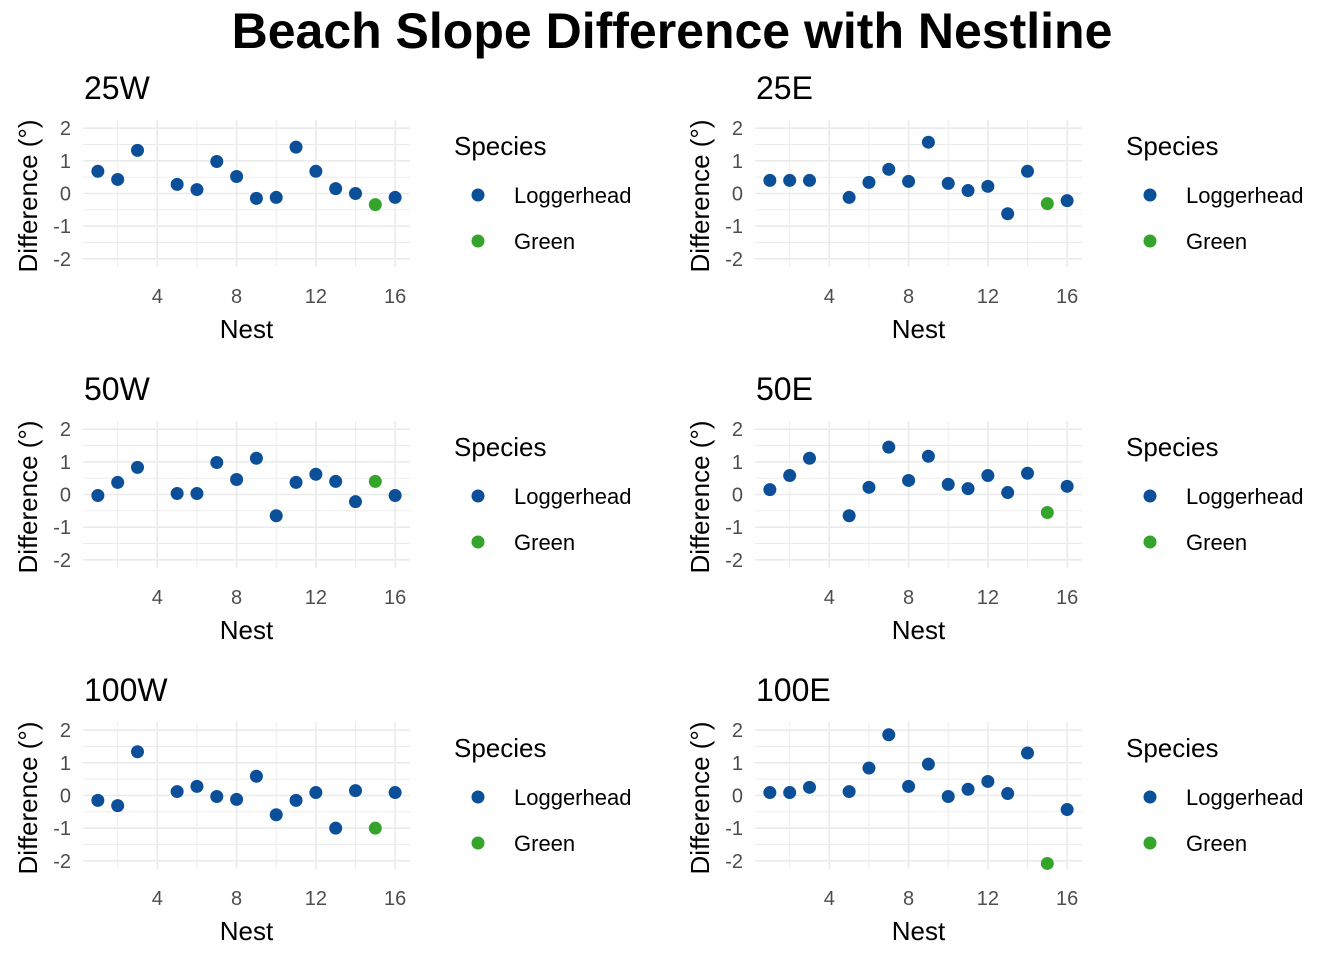 Image resolution: width=1344 pixels, height=960 pixels. What do you see at coordinates (784, 88) in the screenshot?
I see `panel-title: 25E` at bounding box center [784, 88].